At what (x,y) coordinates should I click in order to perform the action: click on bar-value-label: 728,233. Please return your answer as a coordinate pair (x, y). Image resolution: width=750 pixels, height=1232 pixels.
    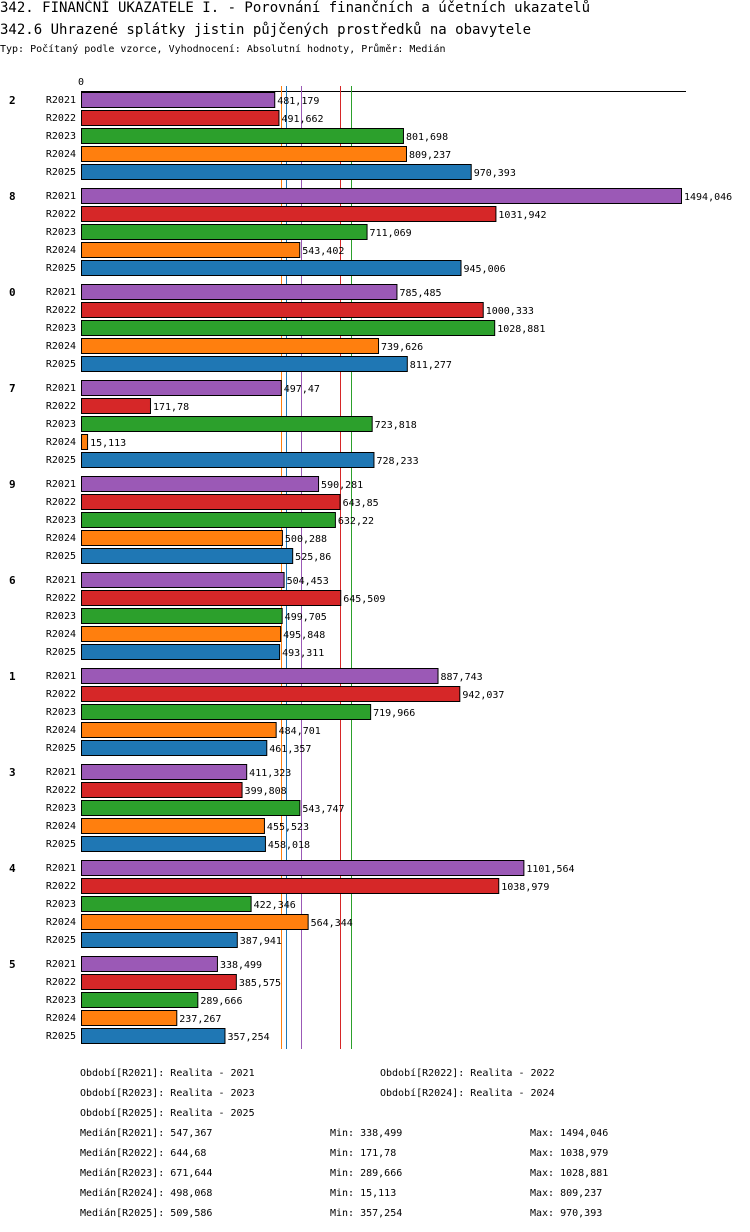
    Looking at the image, I should click on (397, 461).